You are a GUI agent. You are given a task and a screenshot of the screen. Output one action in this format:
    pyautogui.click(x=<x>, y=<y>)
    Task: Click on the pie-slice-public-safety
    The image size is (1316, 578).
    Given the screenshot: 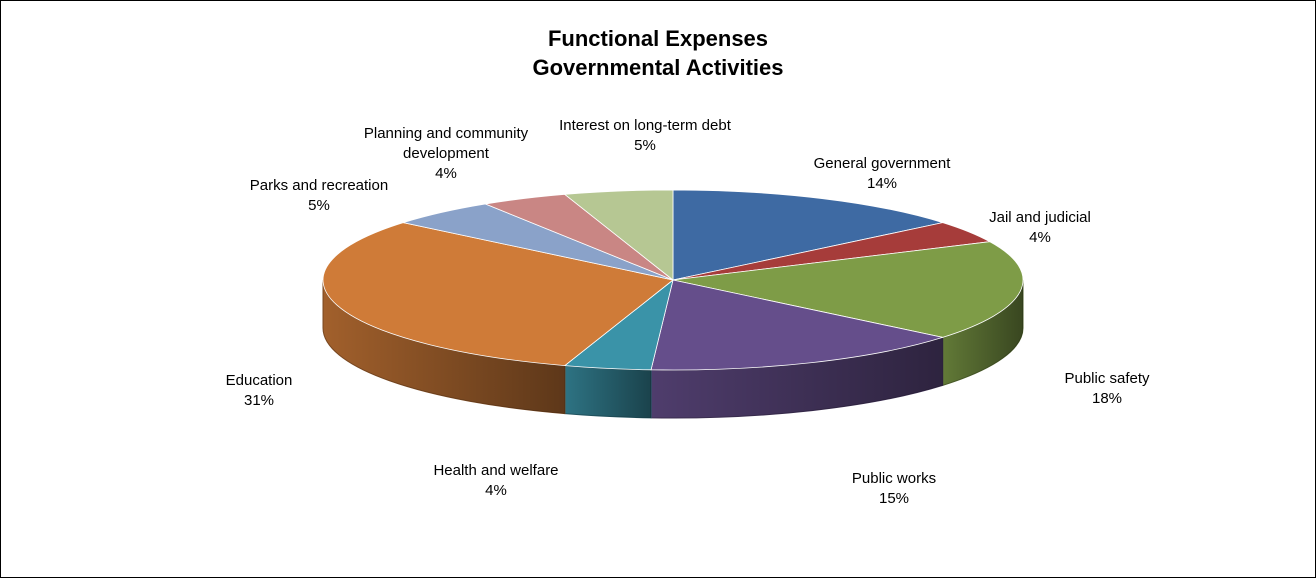 What is the action you would take?
    pyautogui.click(x=848, y=289)
    